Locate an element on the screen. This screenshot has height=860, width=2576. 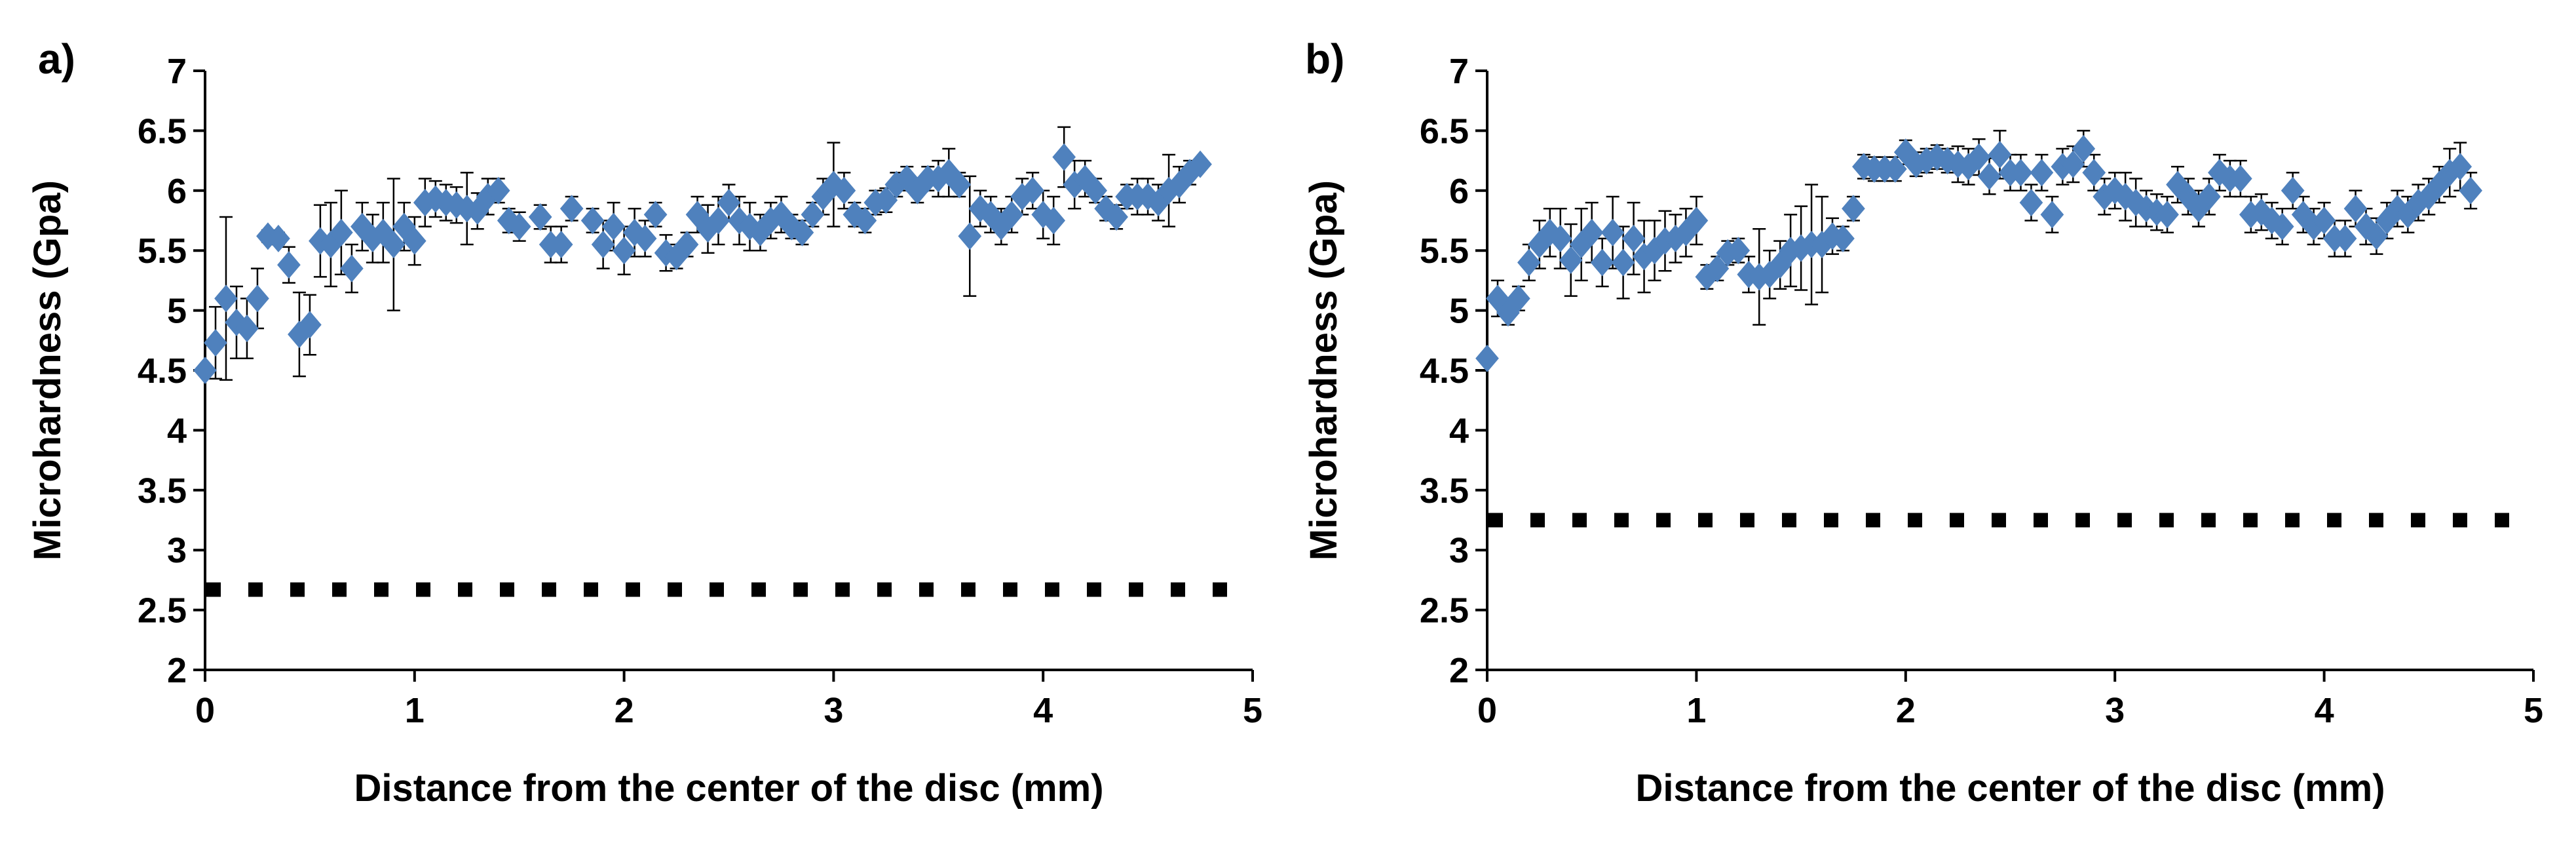
x-tick-label: 2 is located at coordinates (1906, 711).